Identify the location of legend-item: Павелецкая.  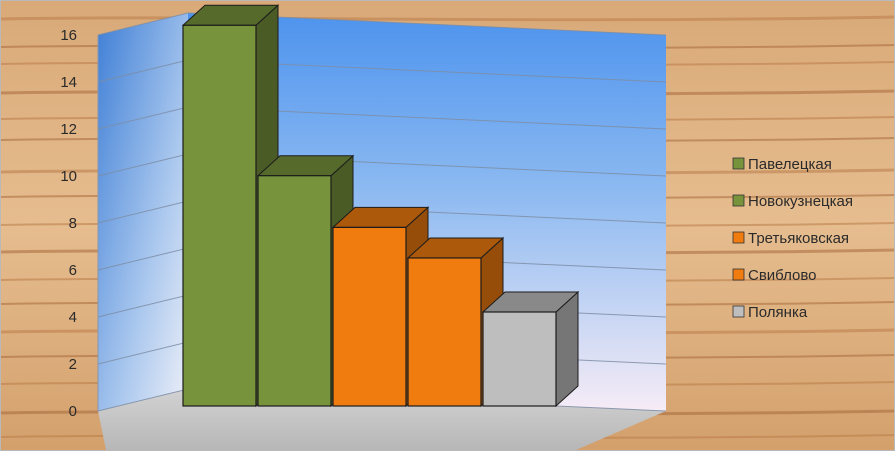
(782, 164).